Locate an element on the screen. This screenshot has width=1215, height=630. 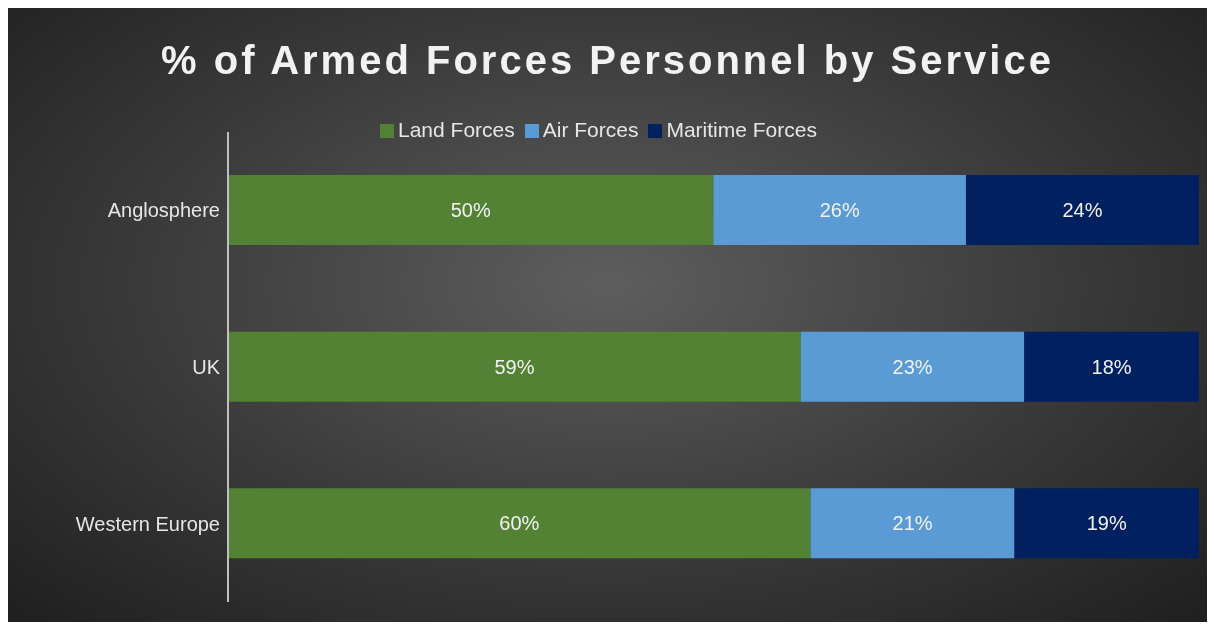
data-label: 60% is located at coordinates (519, 523).